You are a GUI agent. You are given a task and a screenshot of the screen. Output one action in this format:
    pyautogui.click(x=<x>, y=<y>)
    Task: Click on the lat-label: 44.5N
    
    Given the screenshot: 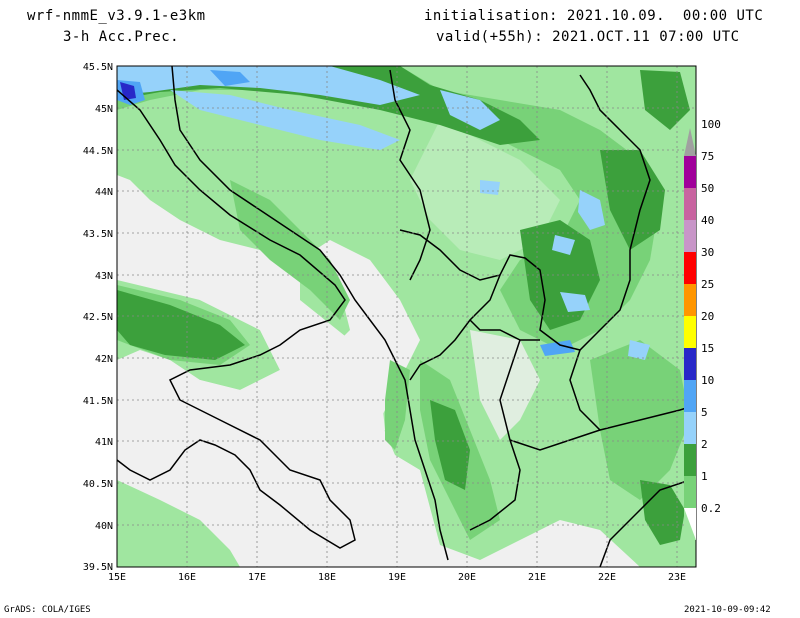 What is the action you would take?
    pyautogui.click(x=98, y=151)
    